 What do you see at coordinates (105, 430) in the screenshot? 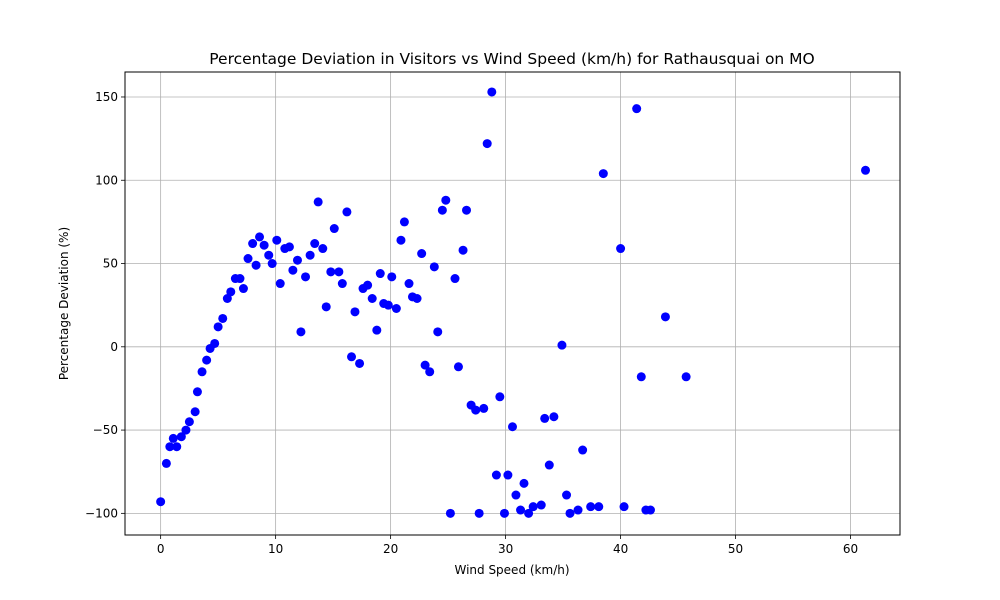
I see `y-tick-label: −50` at bounding box center [105, 430].